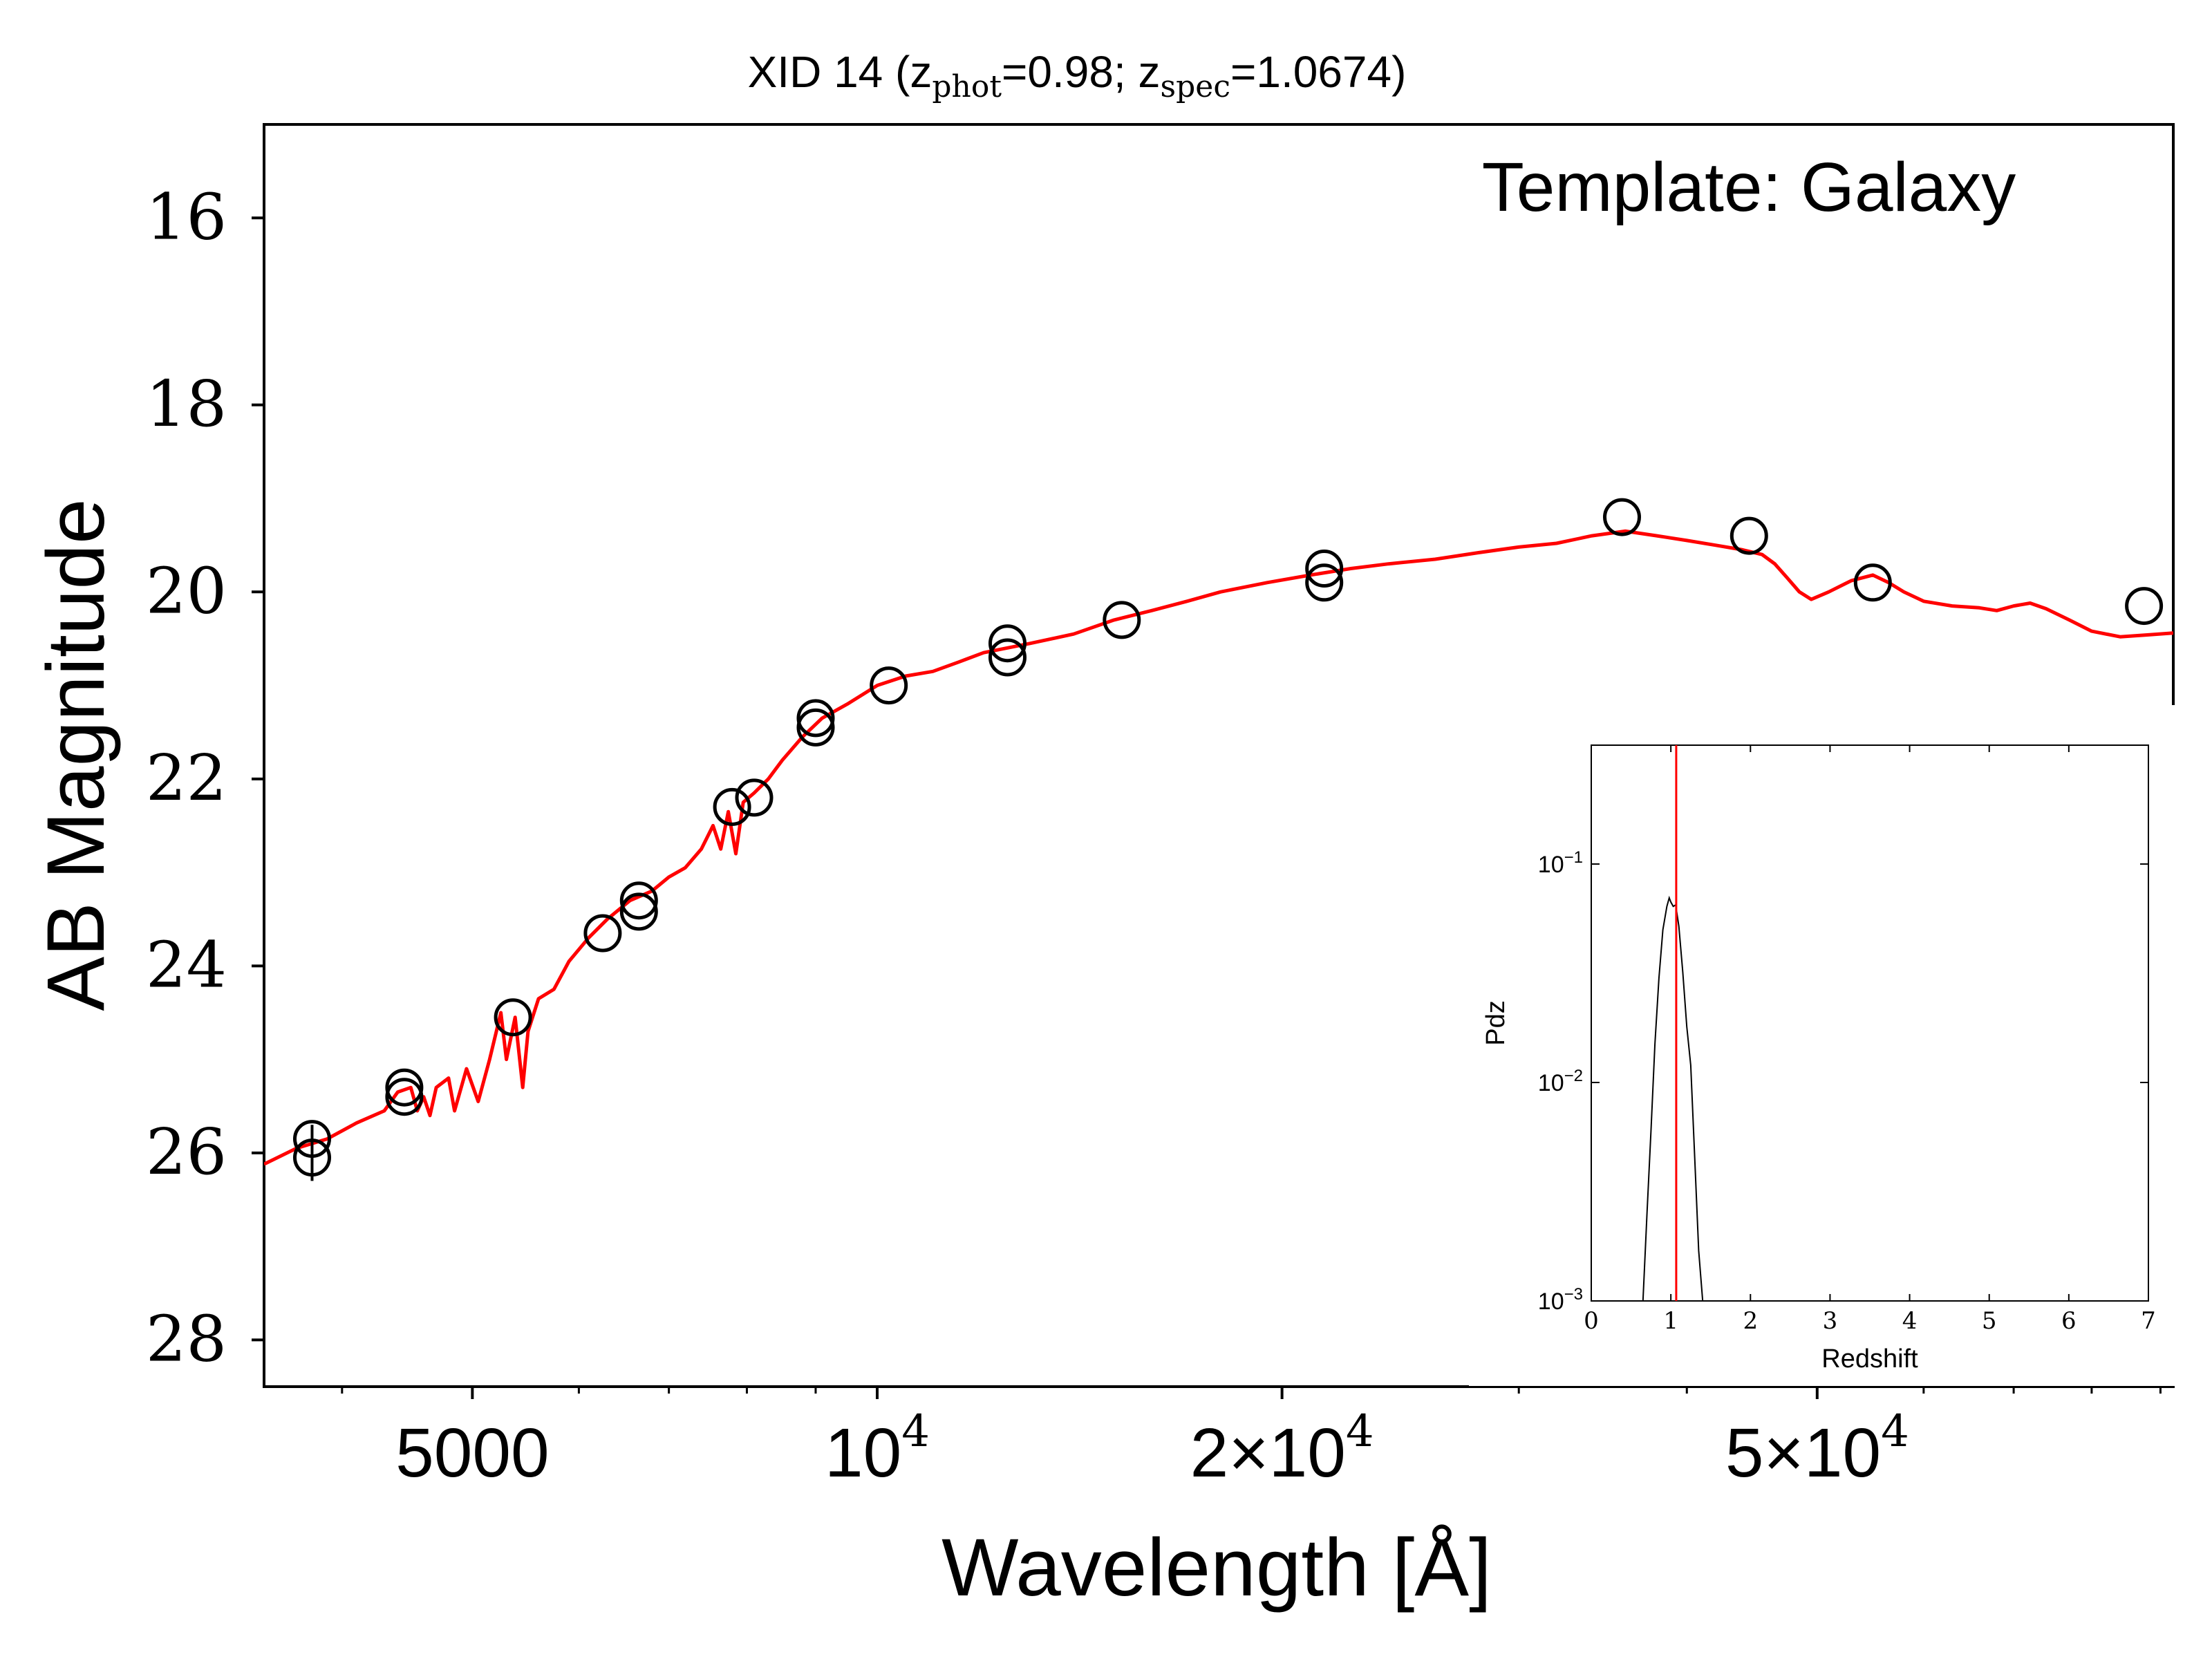 This screenshot has width=2212, height=1659. What do you see at coordinates (187, 778) in the screenshot?
I see `y-tick-label: 22` at bounding box center [187, 778].